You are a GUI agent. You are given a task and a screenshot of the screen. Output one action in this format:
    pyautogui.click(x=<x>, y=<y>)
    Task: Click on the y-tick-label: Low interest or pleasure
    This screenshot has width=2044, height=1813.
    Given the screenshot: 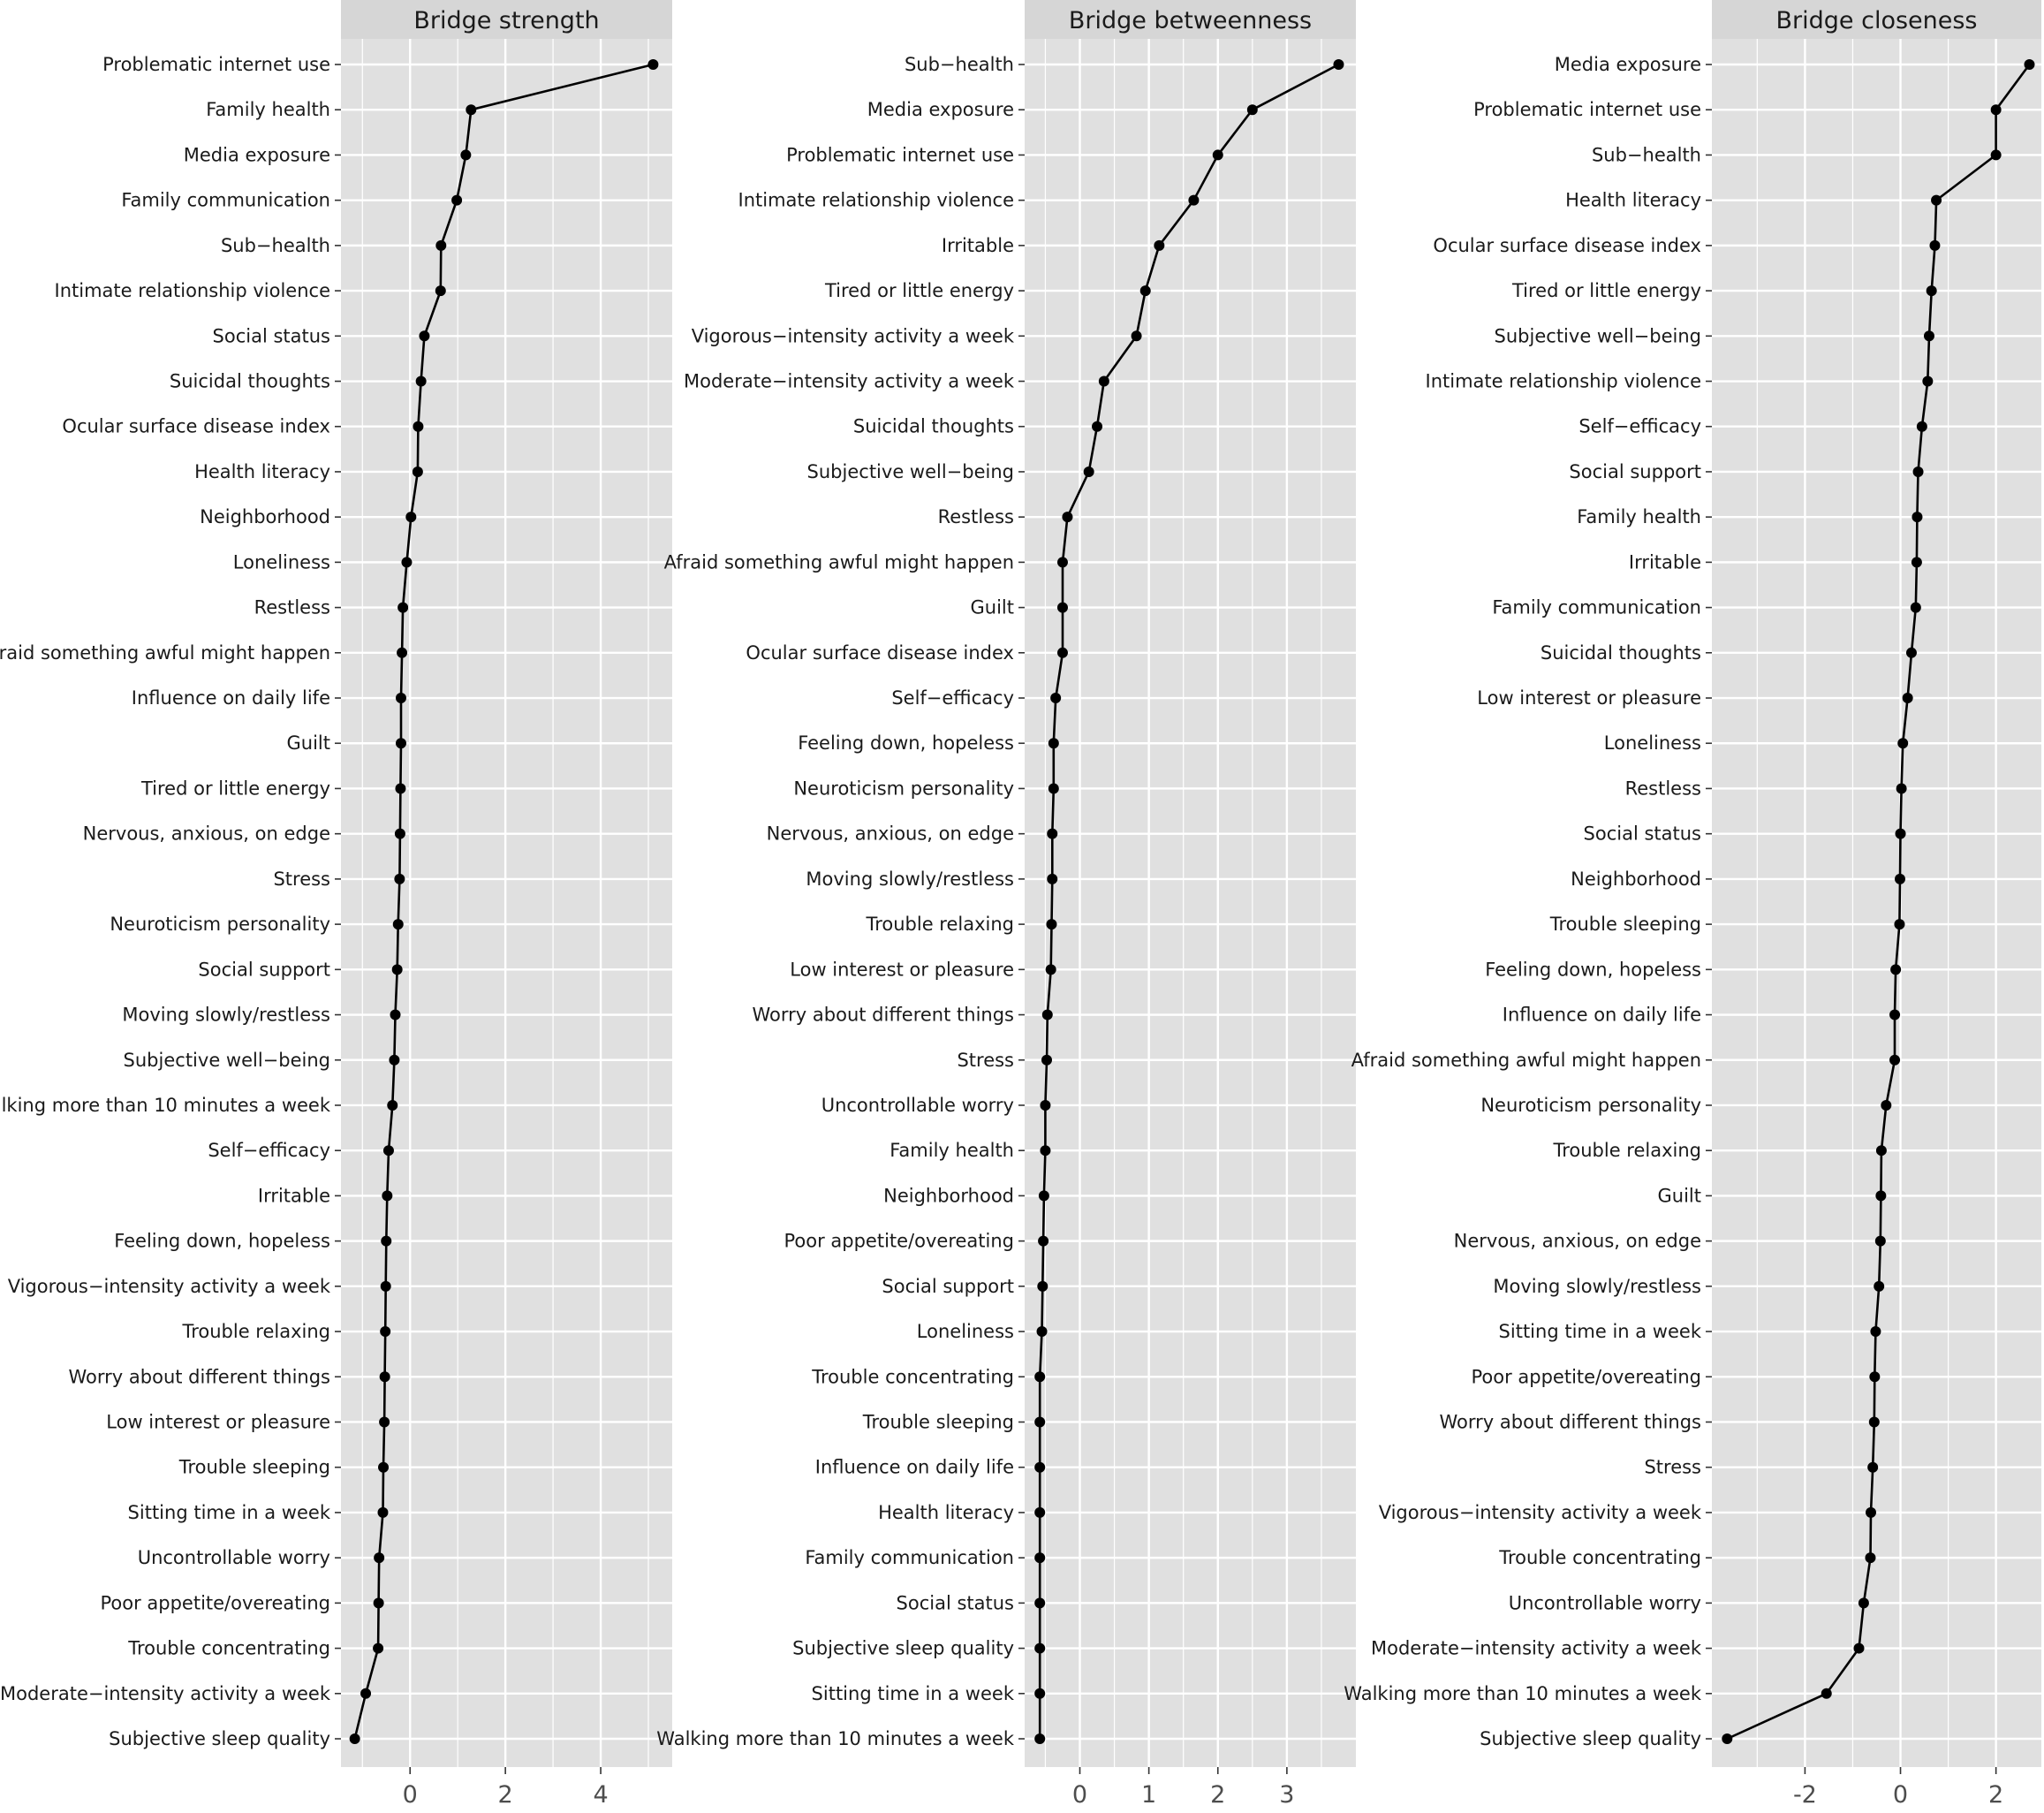 What is the action you would take?
    pyautogui.click(x=1589, y=698)
    